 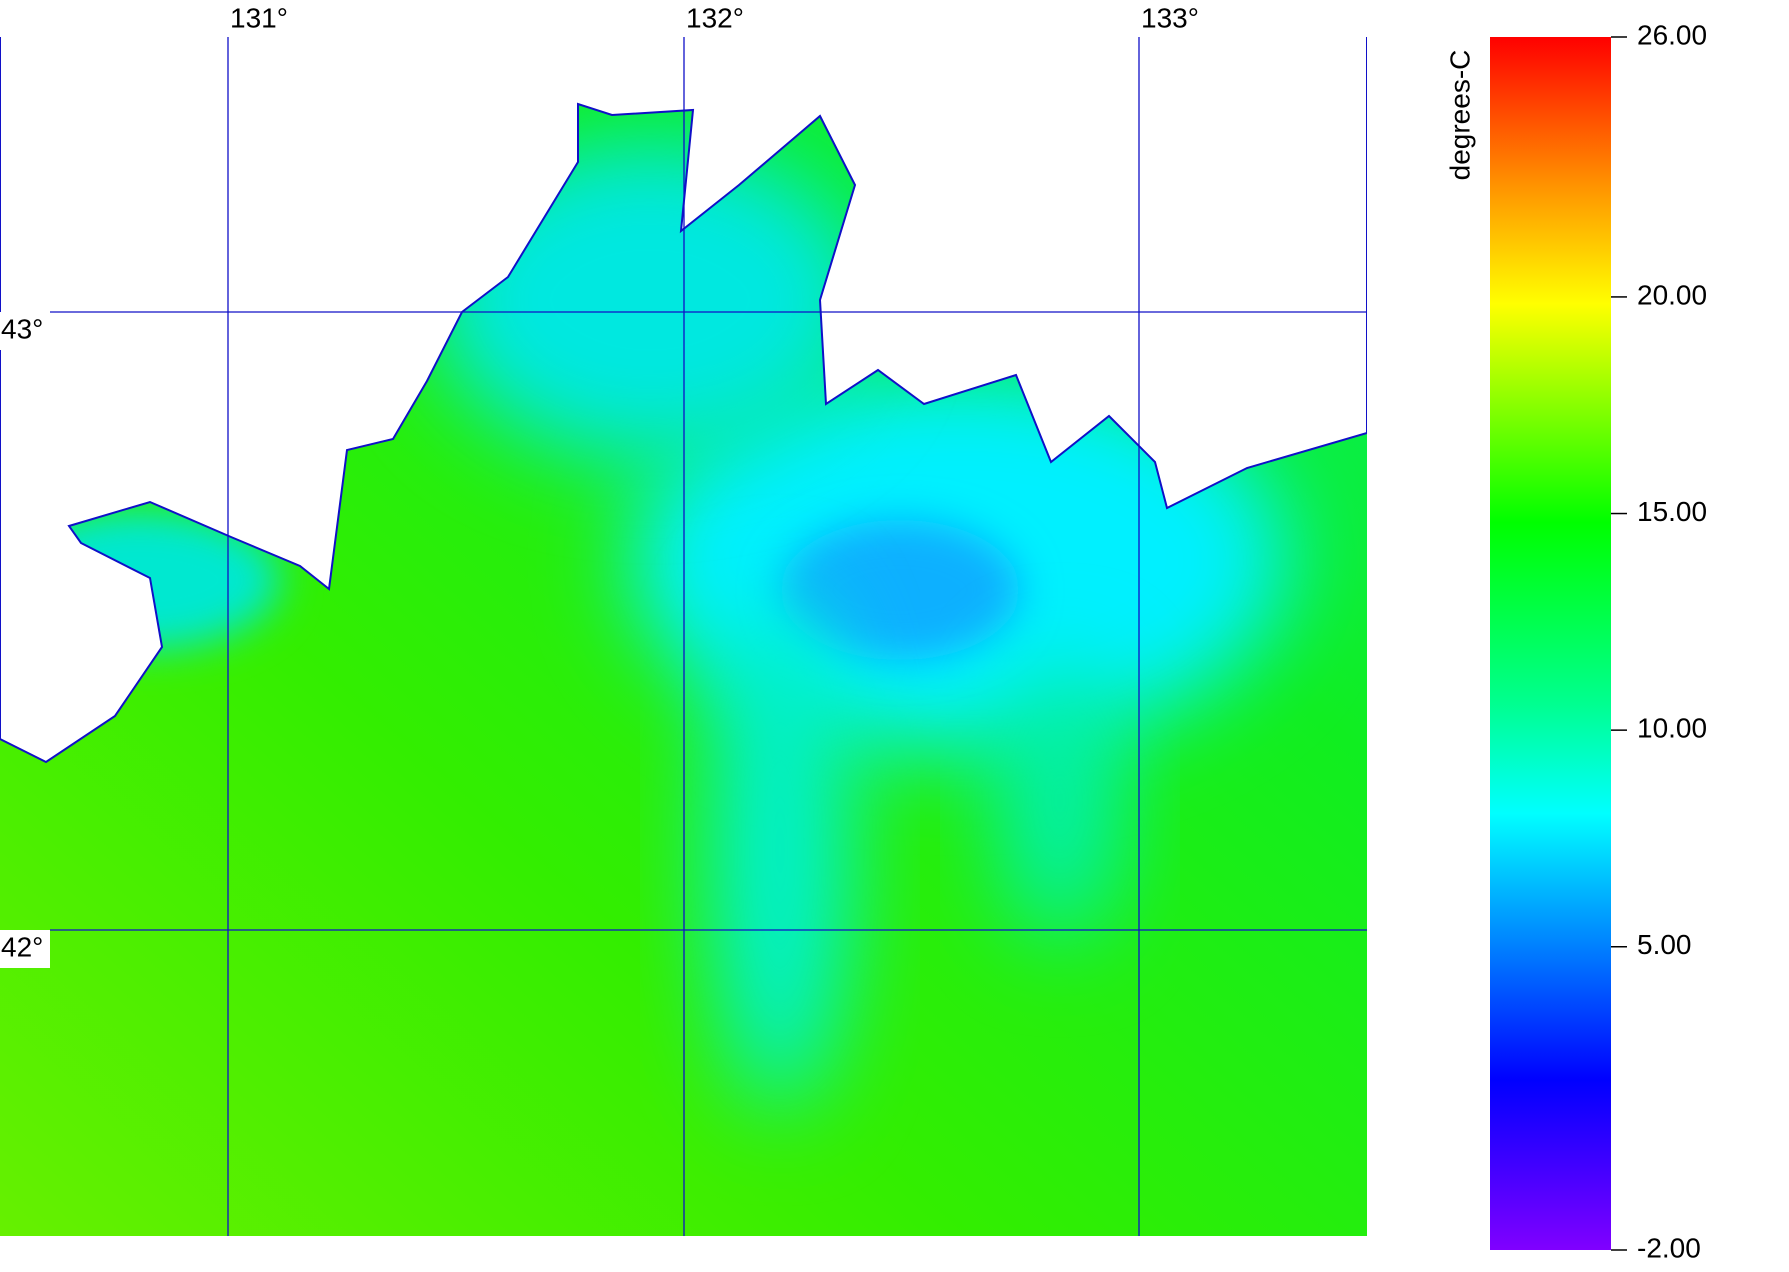 What do you see at coordinates (1672, 511) in the screenshot?
I see `colorbar-tick-label: 15.00` at bounding box center [1672, 511].